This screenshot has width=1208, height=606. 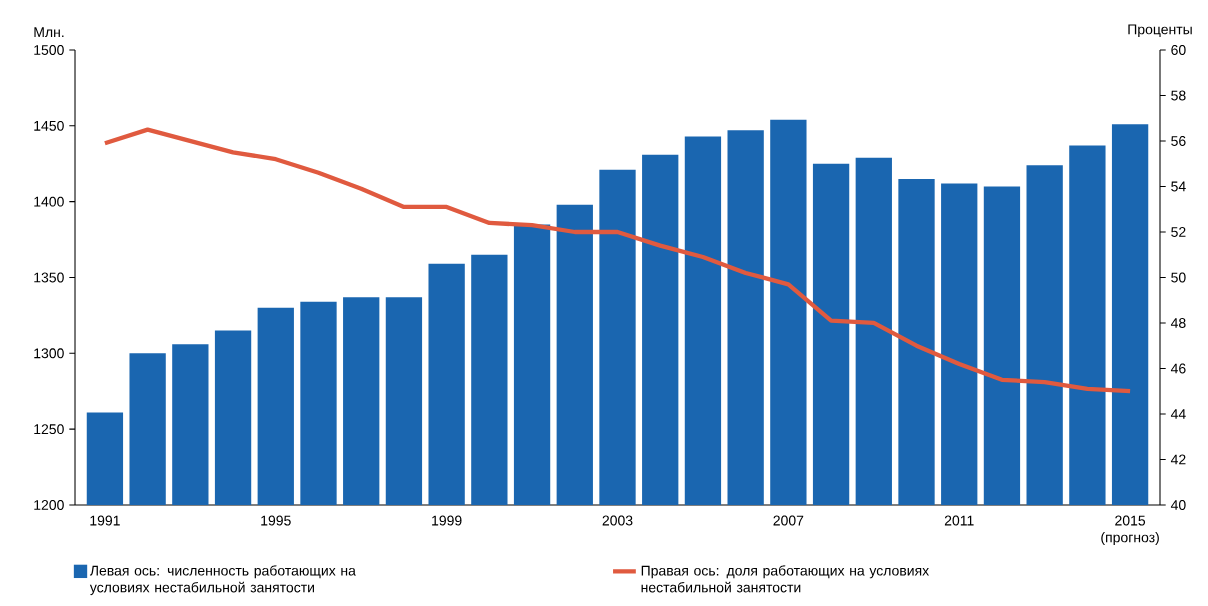 What do you see at coordinates (1178, 414) in the screenshot?
I see `y2-tick-label: 44` at bounding box center [1178, 414].